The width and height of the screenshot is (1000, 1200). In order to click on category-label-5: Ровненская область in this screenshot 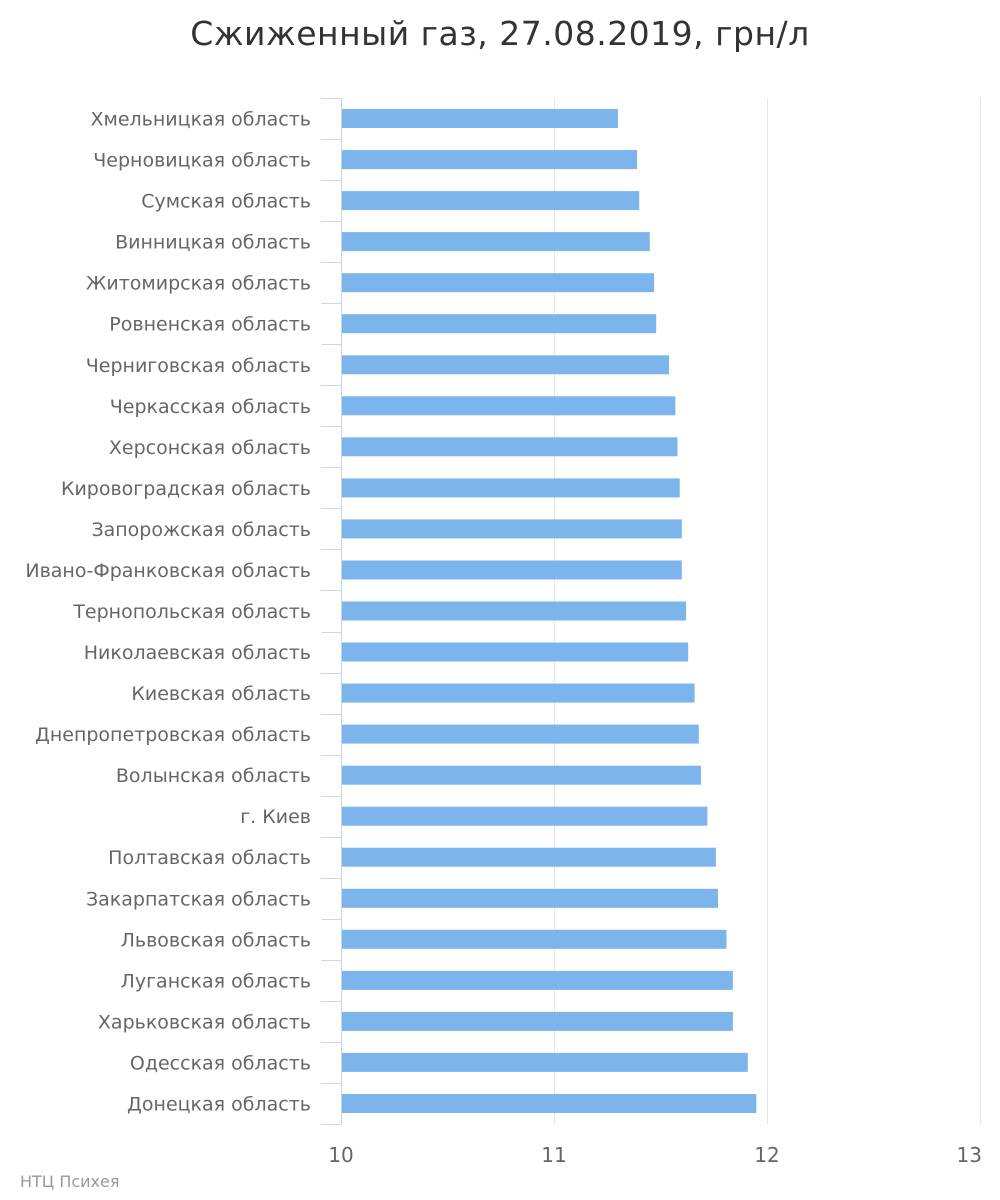, I will do `click(210, 325)`.